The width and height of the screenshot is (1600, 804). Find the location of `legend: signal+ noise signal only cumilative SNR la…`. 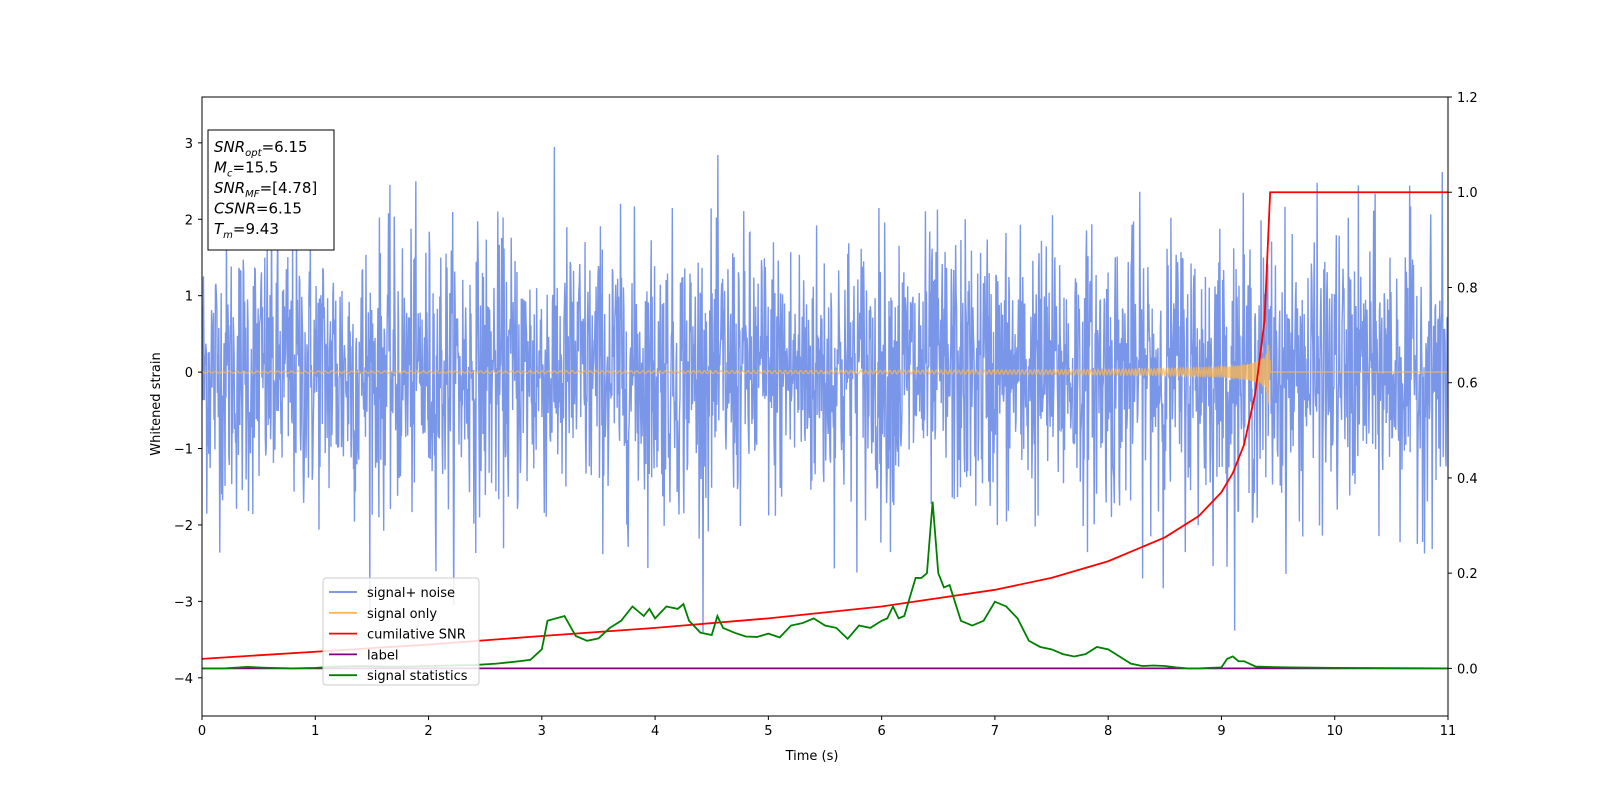

legend: signal+ noise signal only cumilative SNR la… is located at coordinates (401, 631).